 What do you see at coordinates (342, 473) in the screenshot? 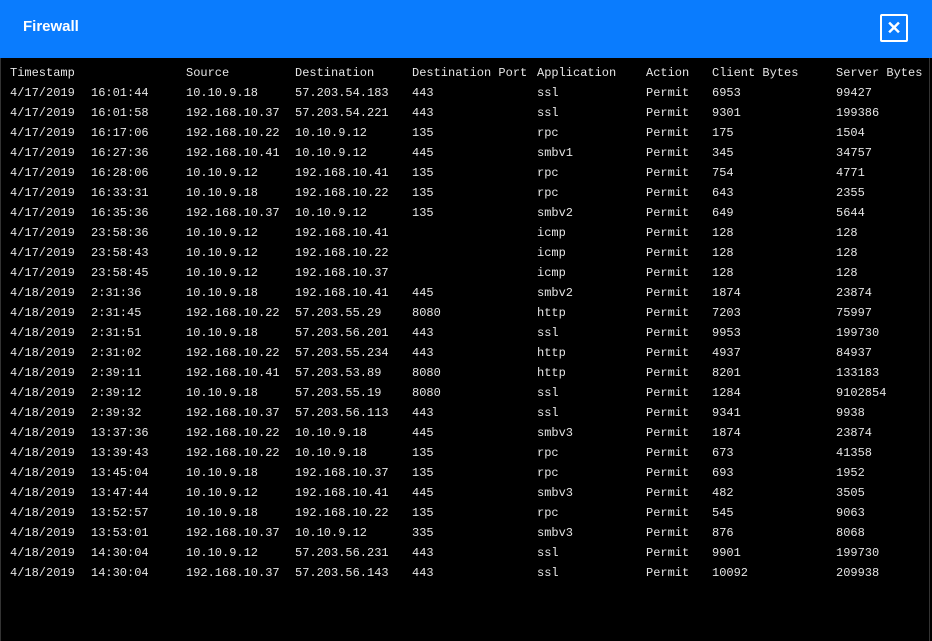
I see `cell-destination: 192.168.10.37` at bounding box center [342, 473].